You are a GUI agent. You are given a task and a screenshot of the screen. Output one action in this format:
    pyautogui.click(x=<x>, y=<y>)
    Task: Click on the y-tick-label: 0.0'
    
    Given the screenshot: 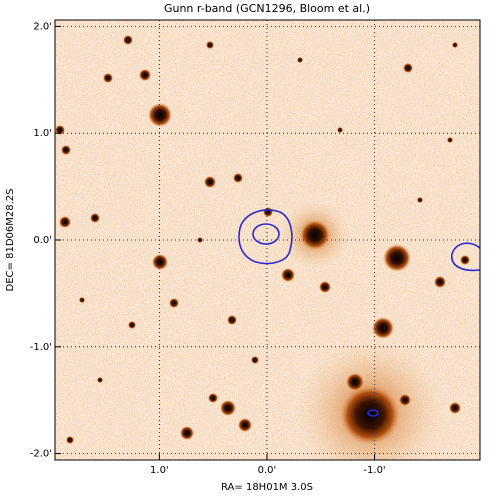 What is the action you would take?
    pyautogui.click(x=42, y=240)
    